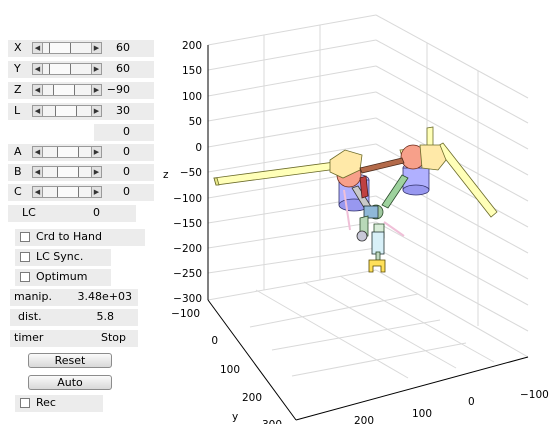 The image size is (552, 424). What do you see at coordinates (60, 69) in the screenshot?
I see `slider-thumb-y` at bounding box center [60, 69].